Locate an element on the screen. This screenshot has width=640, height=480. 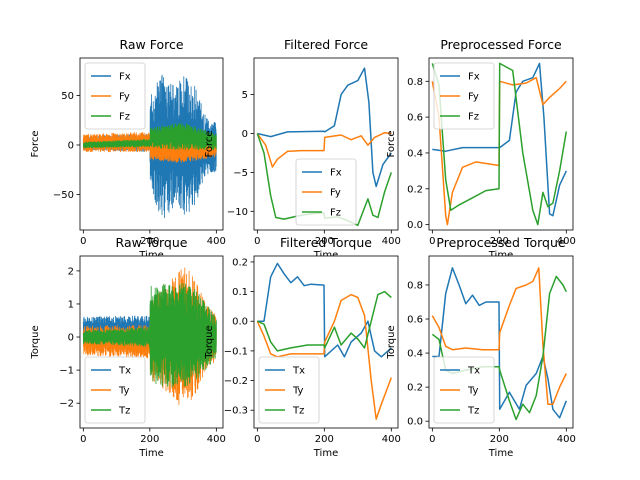
y-tick-label: 0.8 is located at coordinates (415, 82).